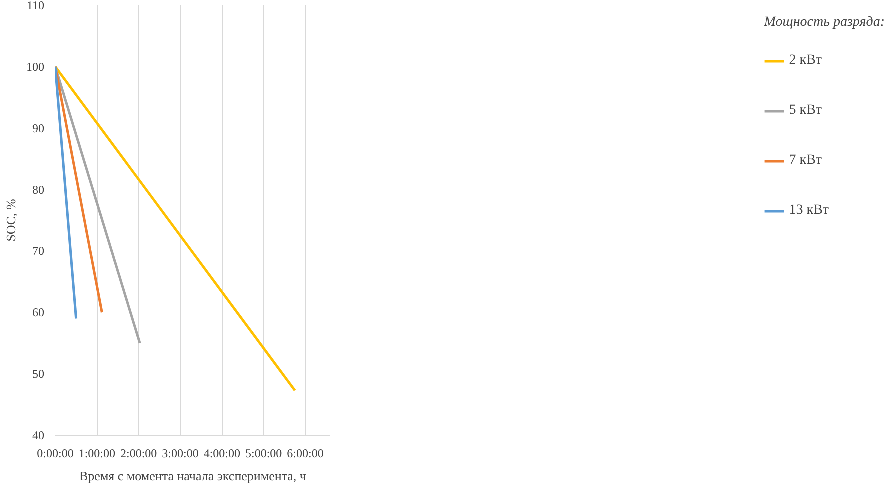 Image resolution: width=895 pixels, height=486 pixels. Describe the element at coordinates (805, 111) in the screenshot. I see `legend-label: 5 кВт` at that location.